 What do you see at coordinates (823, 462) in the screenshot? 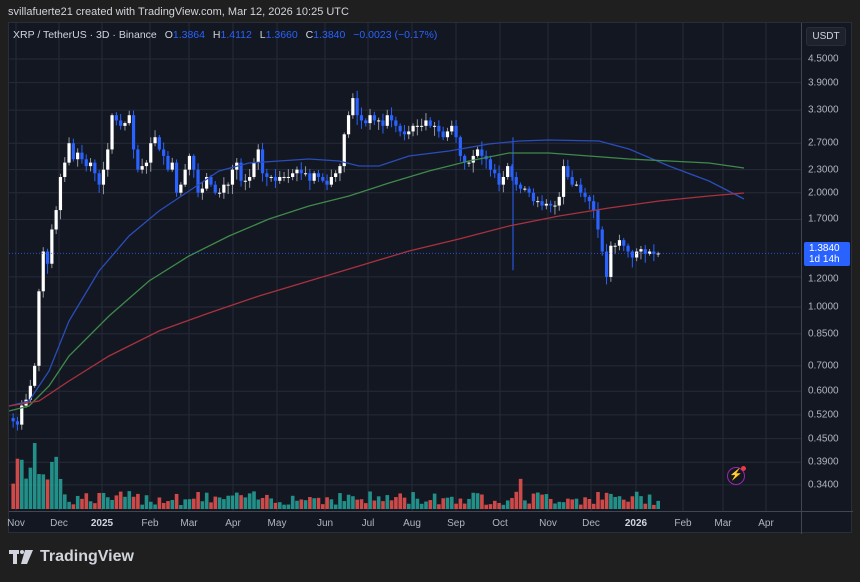
I see `price-label: 0.3900` at bounding box center [823, 462].